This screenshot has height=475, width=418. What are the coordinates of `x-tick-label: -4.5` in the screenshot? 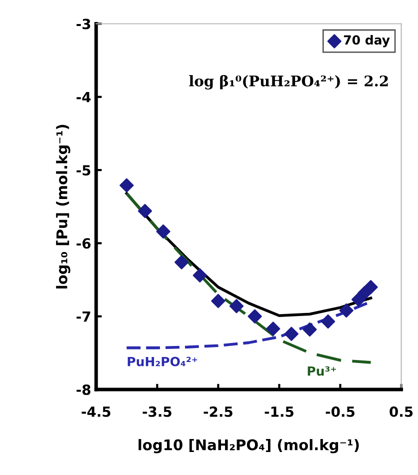 It's located at (96, 411).